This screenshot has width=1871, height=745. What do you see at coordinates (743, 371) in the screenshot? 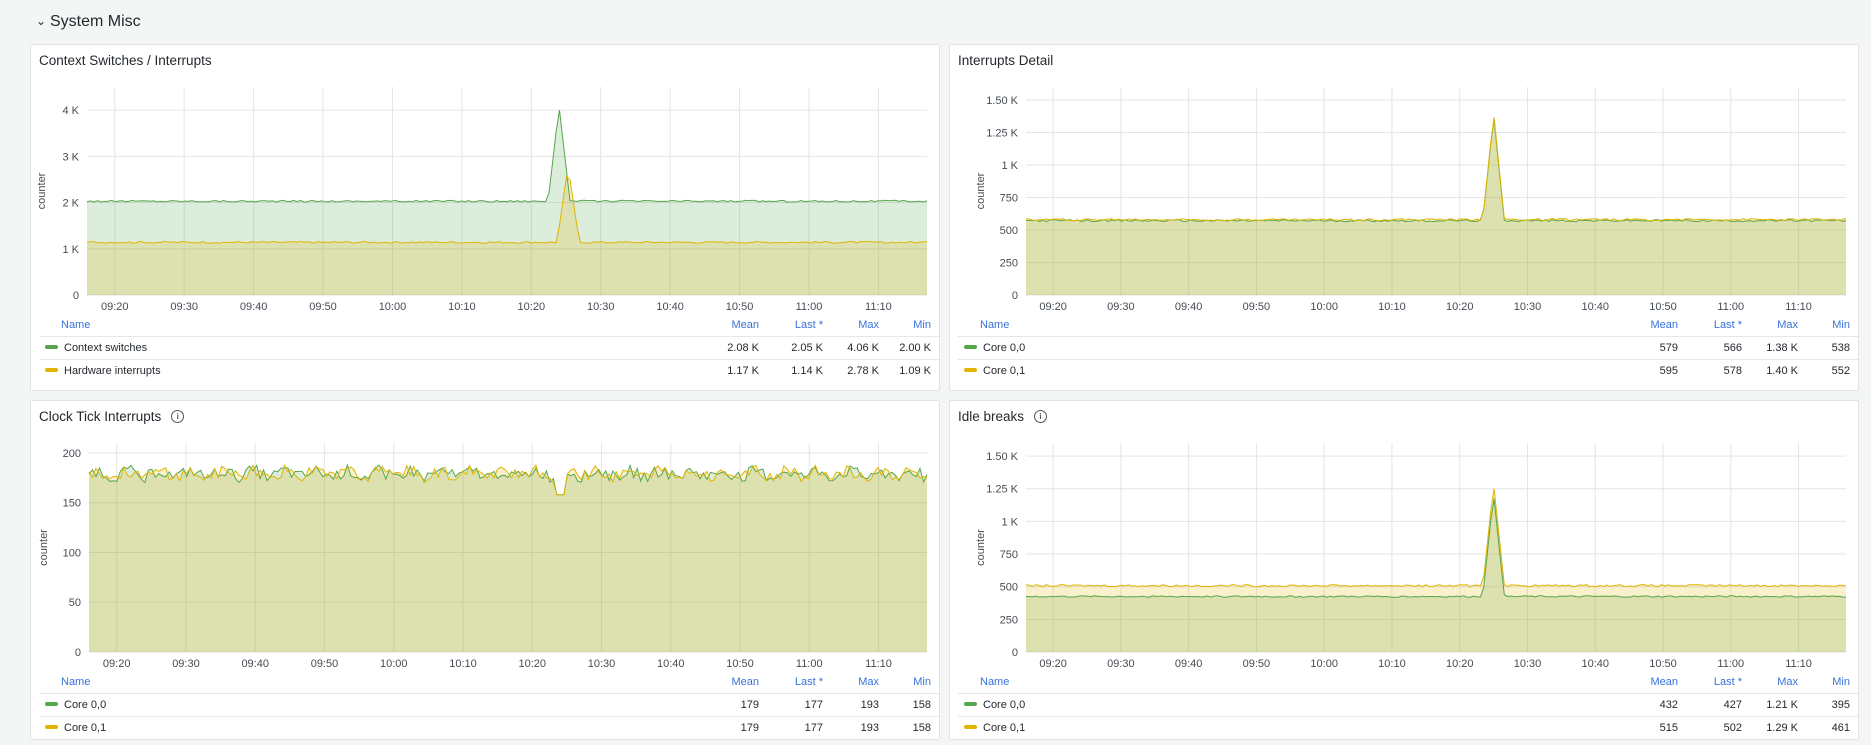
I see `legend-value-mean: 1.17 K` at bounding box center [743, 371].